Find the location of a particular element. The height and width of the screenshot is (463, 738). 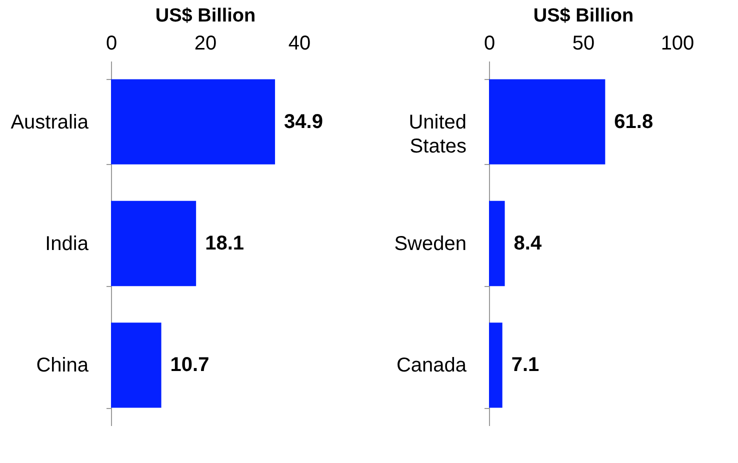

y-tick-label: United States is located at coordinates (437, 134).